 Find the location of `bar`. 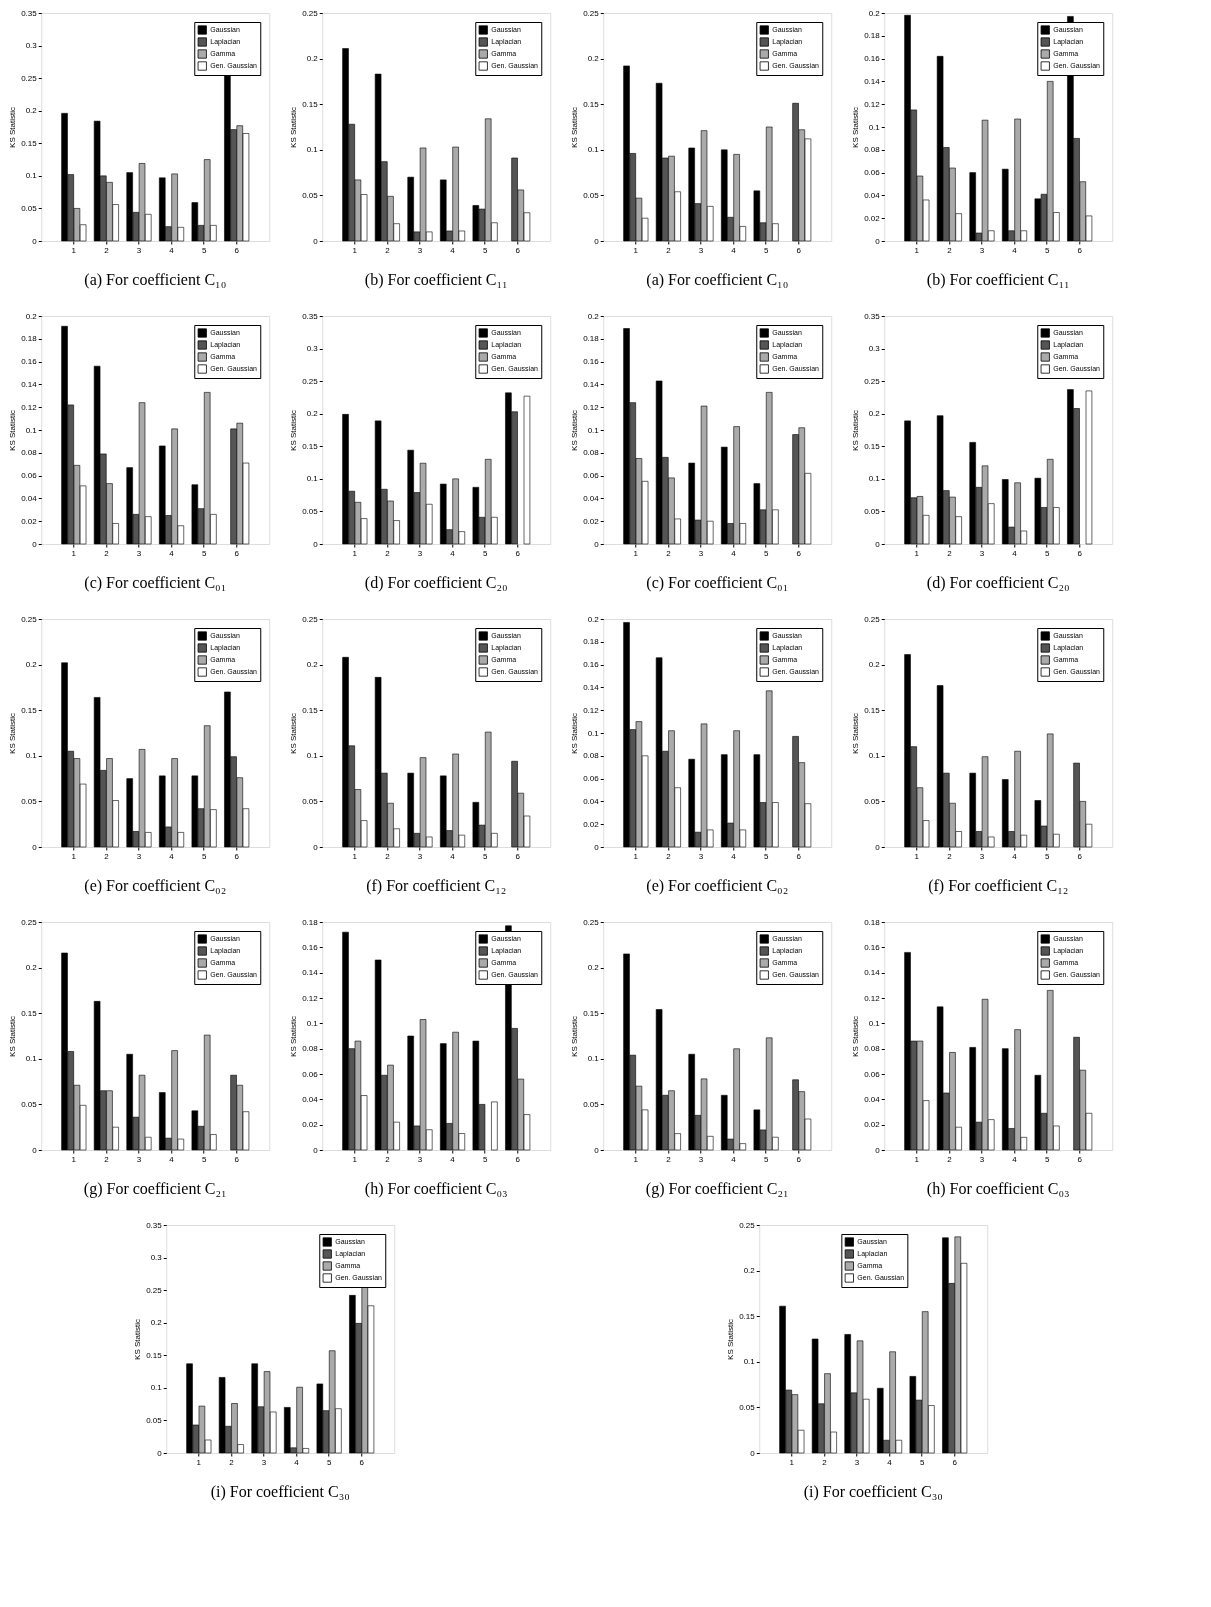

bar is located at coordinates (527, 470).